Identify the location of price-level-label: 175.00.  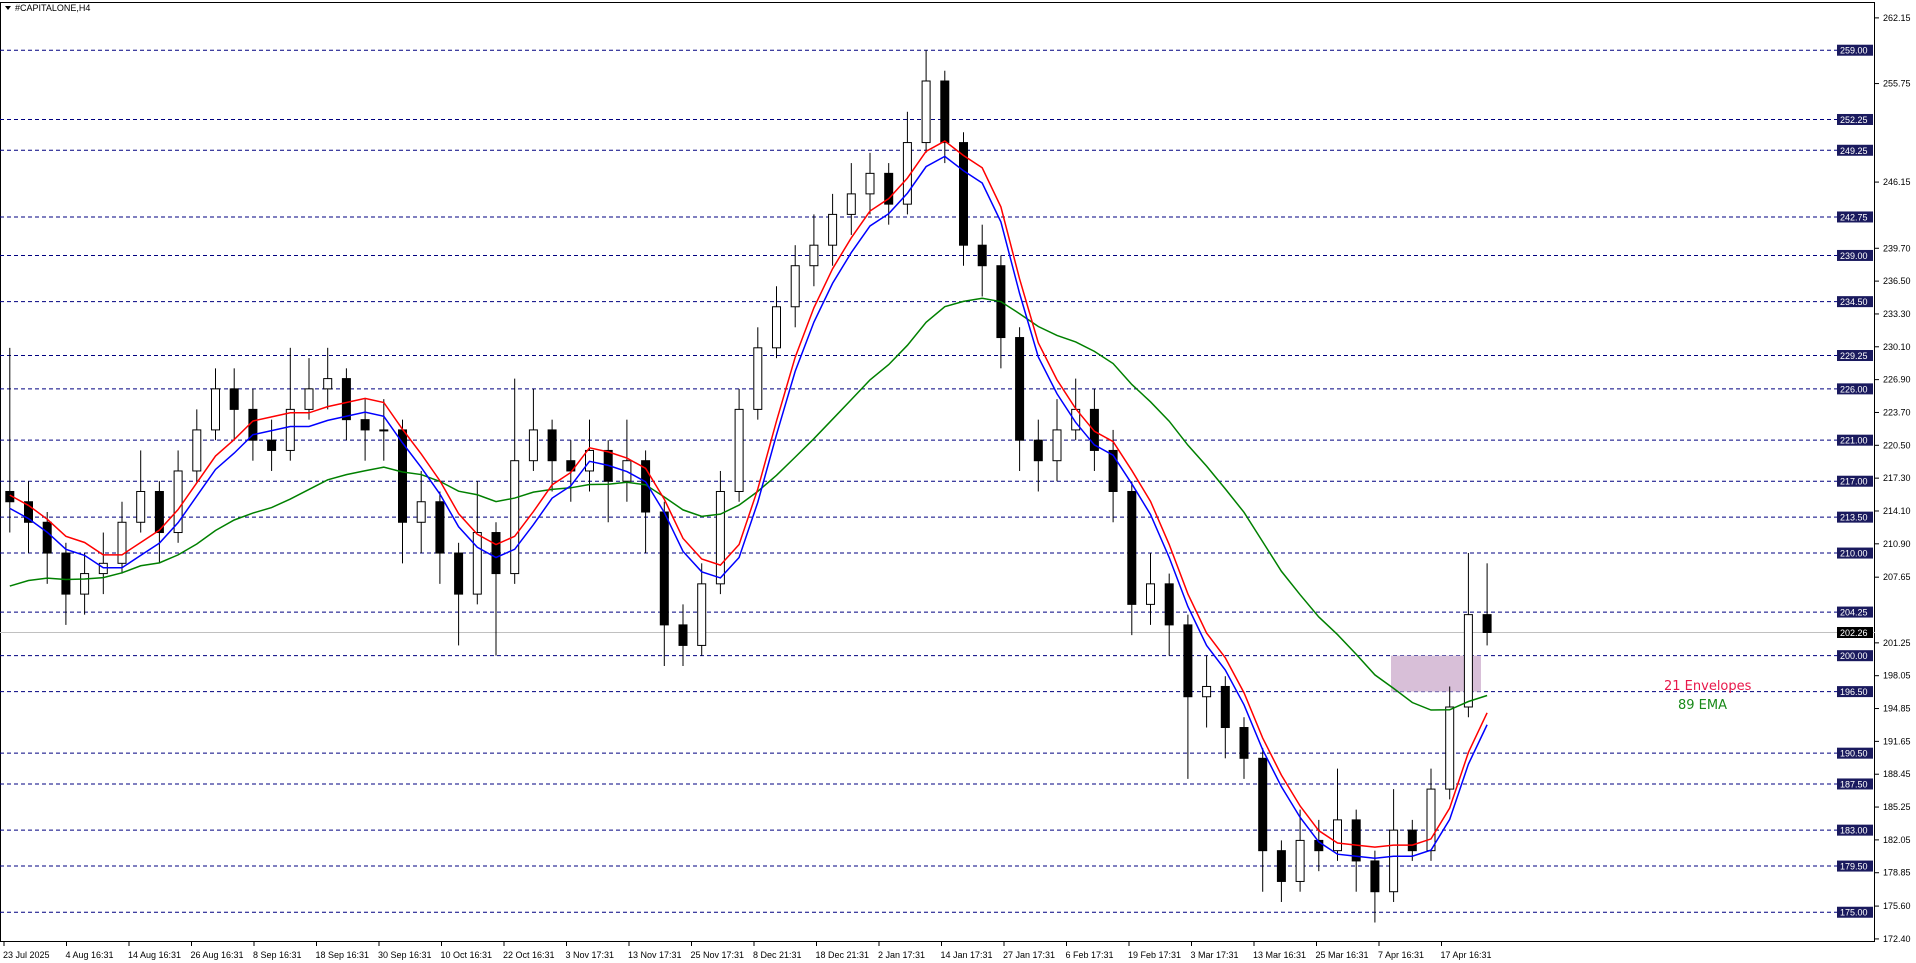
(1854, 913).